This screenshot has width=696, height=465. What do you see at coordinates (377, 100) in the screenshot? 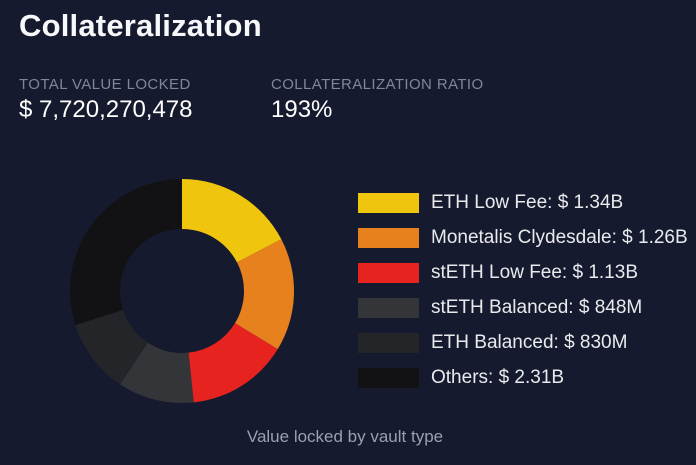
I see `stat-collateralization-ratio: COLLATERALIZATION RATIO 193%` at bounding box center [377, 100].